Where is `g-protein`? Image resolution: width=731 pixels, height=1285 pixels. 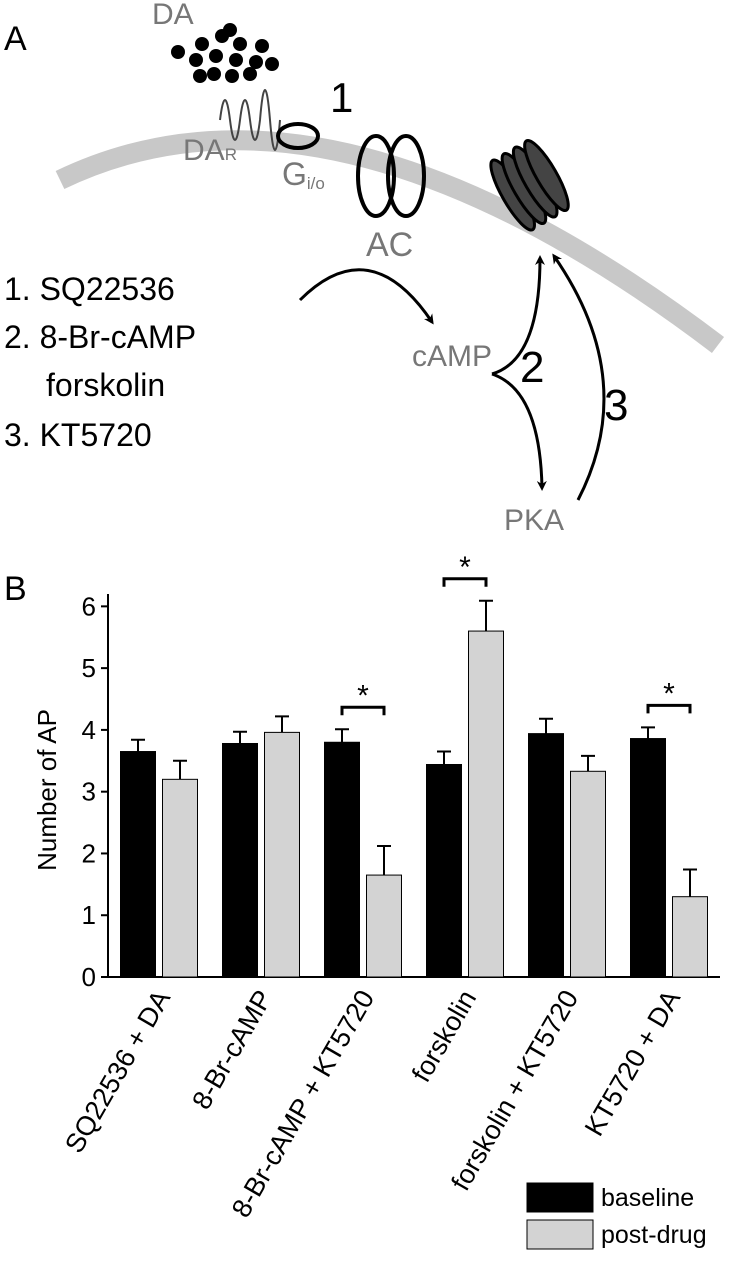 g-protein is located at coordinates (298, 136).